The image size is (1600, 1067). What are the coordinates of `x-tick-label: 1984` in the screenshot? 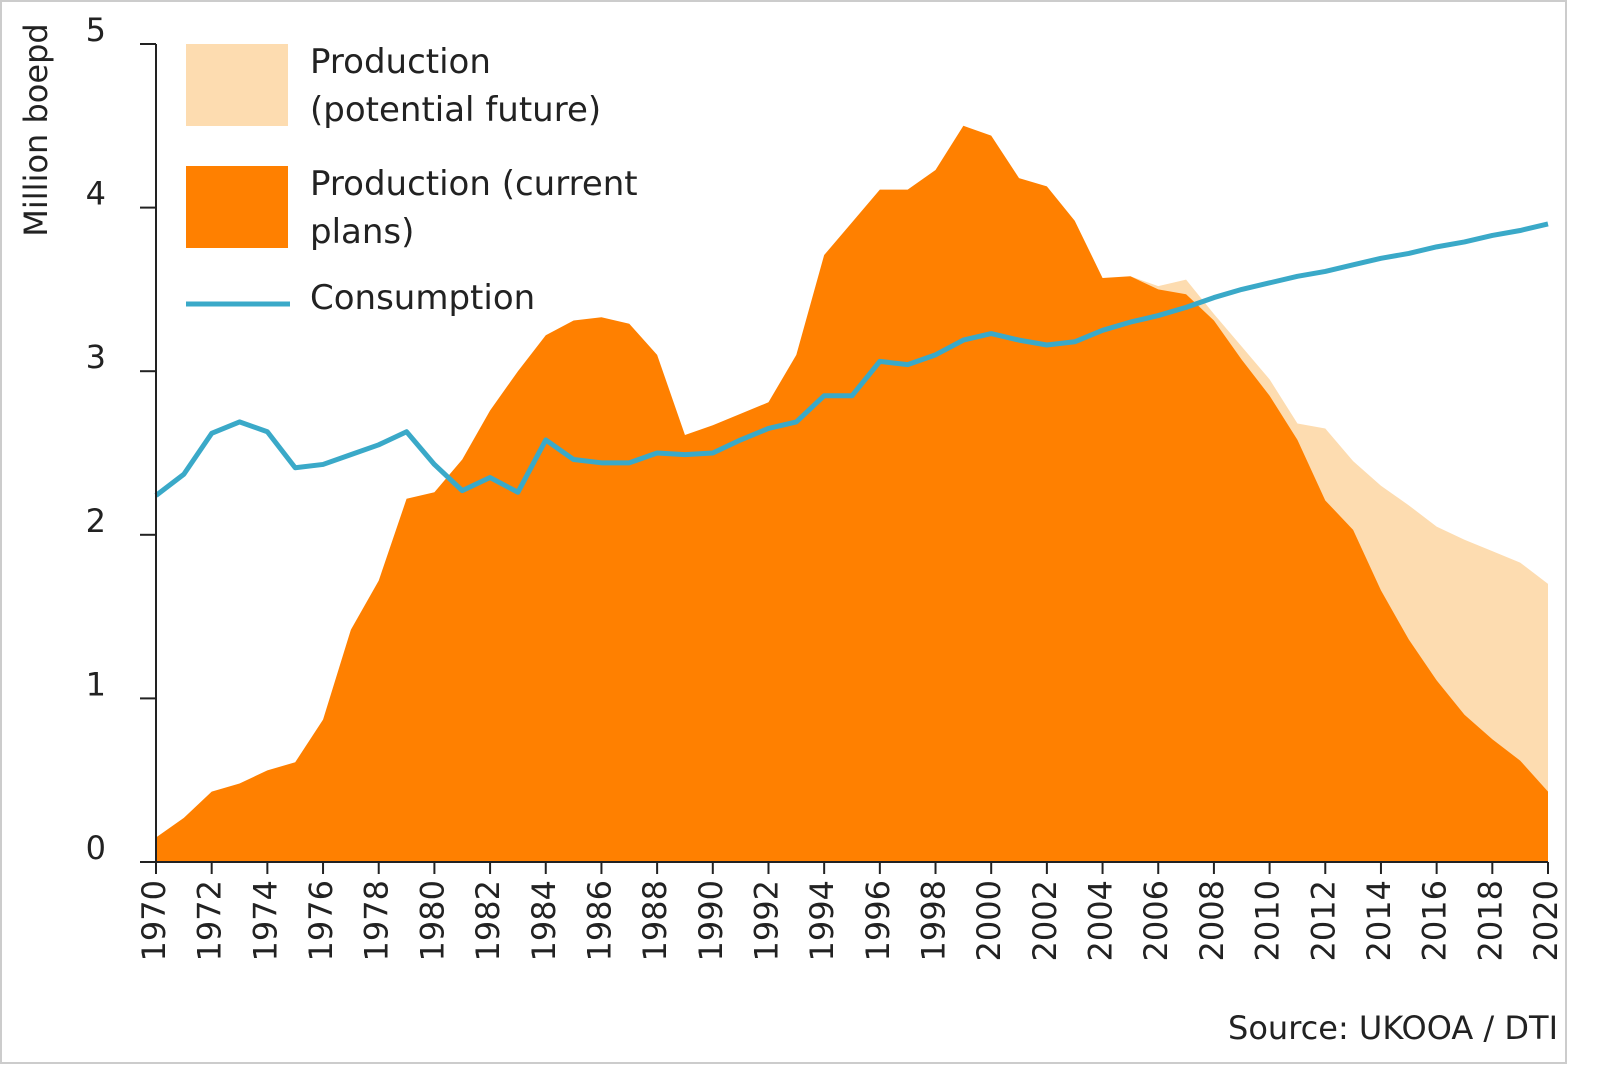 It's located at (544, 920).